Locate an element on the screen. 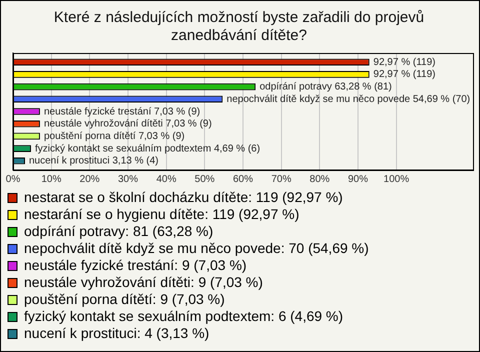 This screenshot has width=480, height=352. data-label: neustále fyzické trestání 7,03 % (9) is located at coordinates (122, 112).